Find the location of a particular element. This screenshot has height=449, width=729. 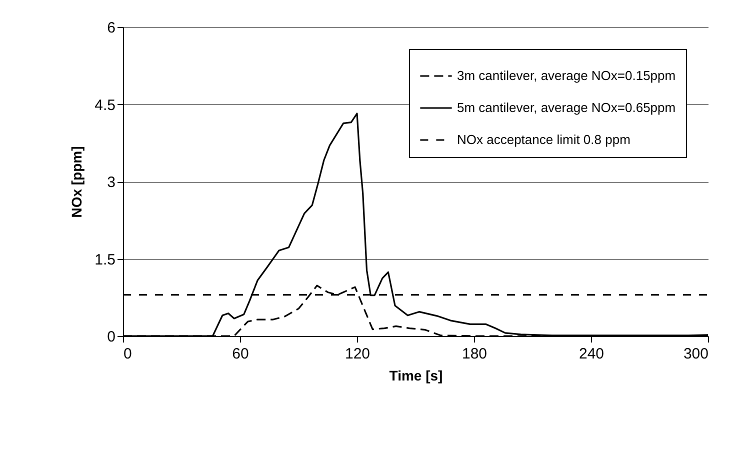

y-tick-label: 3 is located at coordinates (111, 182).